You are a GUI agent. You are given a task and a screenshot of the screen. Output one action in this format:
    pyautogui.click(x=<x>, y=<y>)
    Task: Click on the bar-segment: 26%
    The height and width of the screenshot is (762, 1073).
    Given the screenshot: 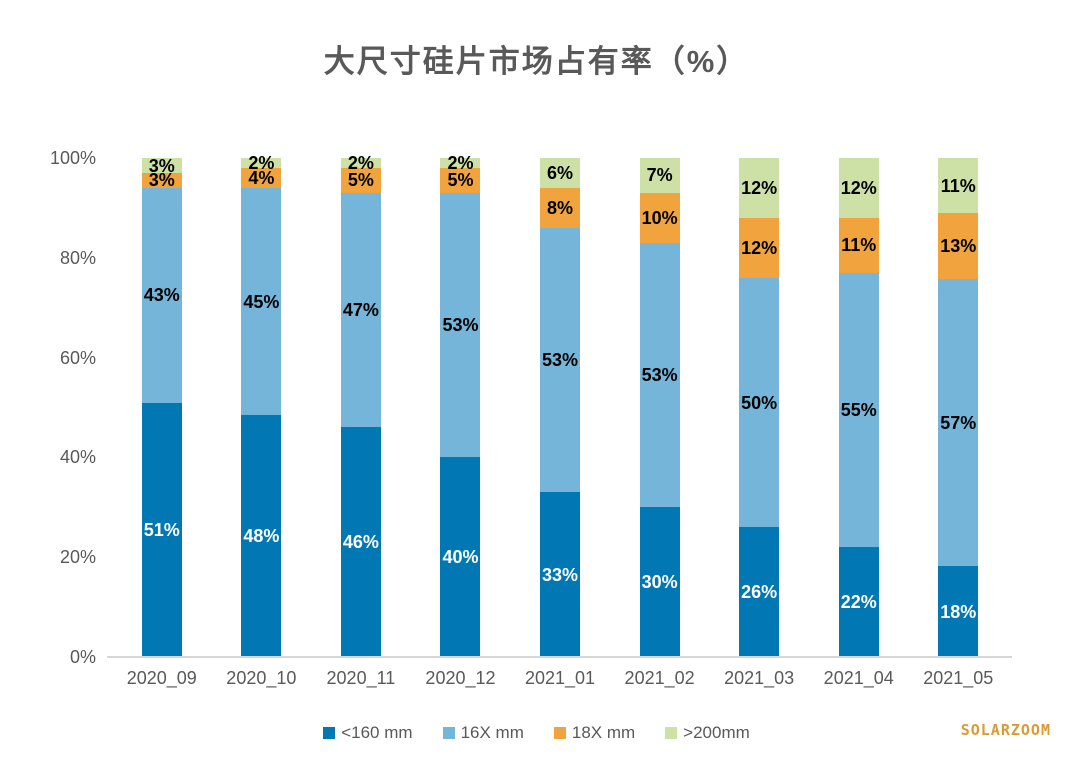 What is the action you would take?
    pyautogui.click(x=759, y=592)
    